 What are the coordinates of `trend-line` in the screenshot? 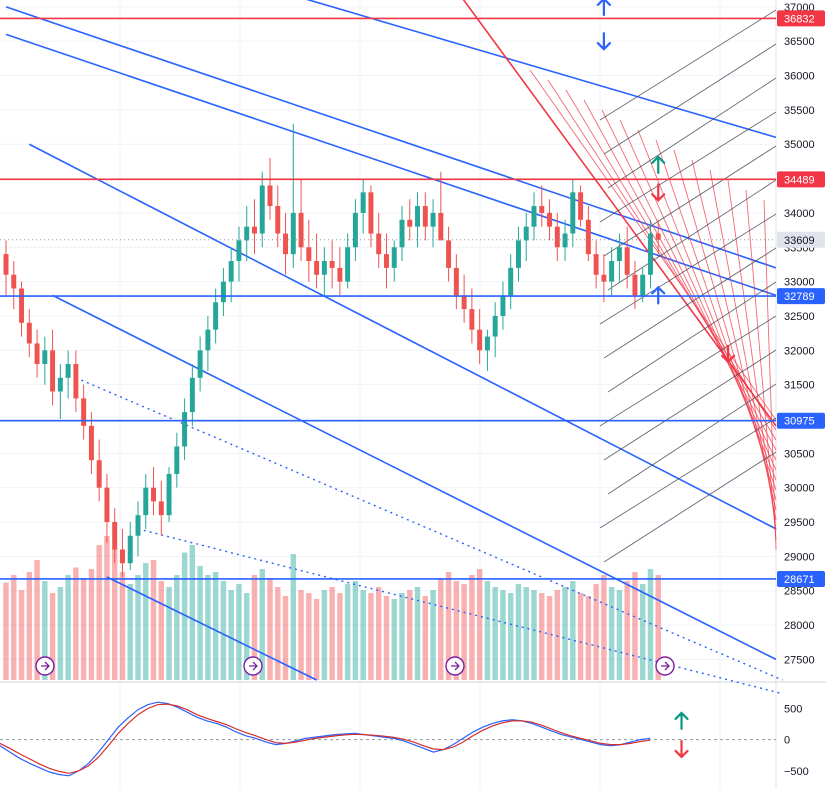 It's located at (211, 628).